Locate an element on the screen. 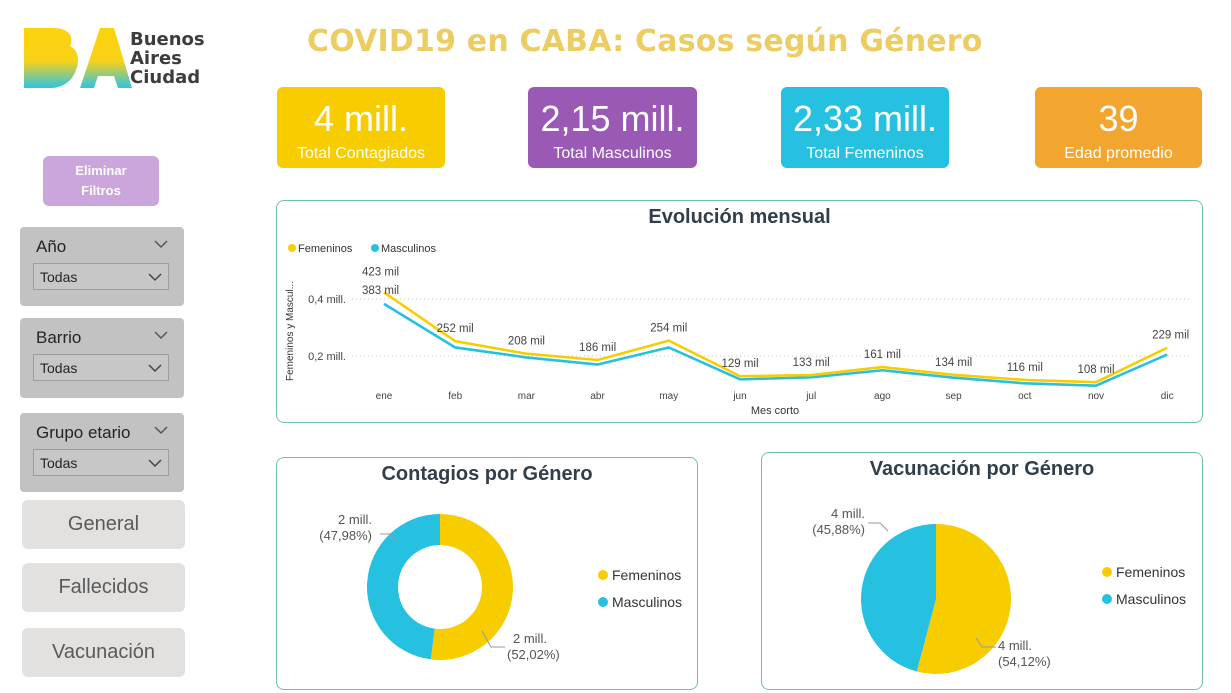 The height and width of the screenshot is (693, 1231). x-tick-label: nov is located at coordinates (1096, 396).